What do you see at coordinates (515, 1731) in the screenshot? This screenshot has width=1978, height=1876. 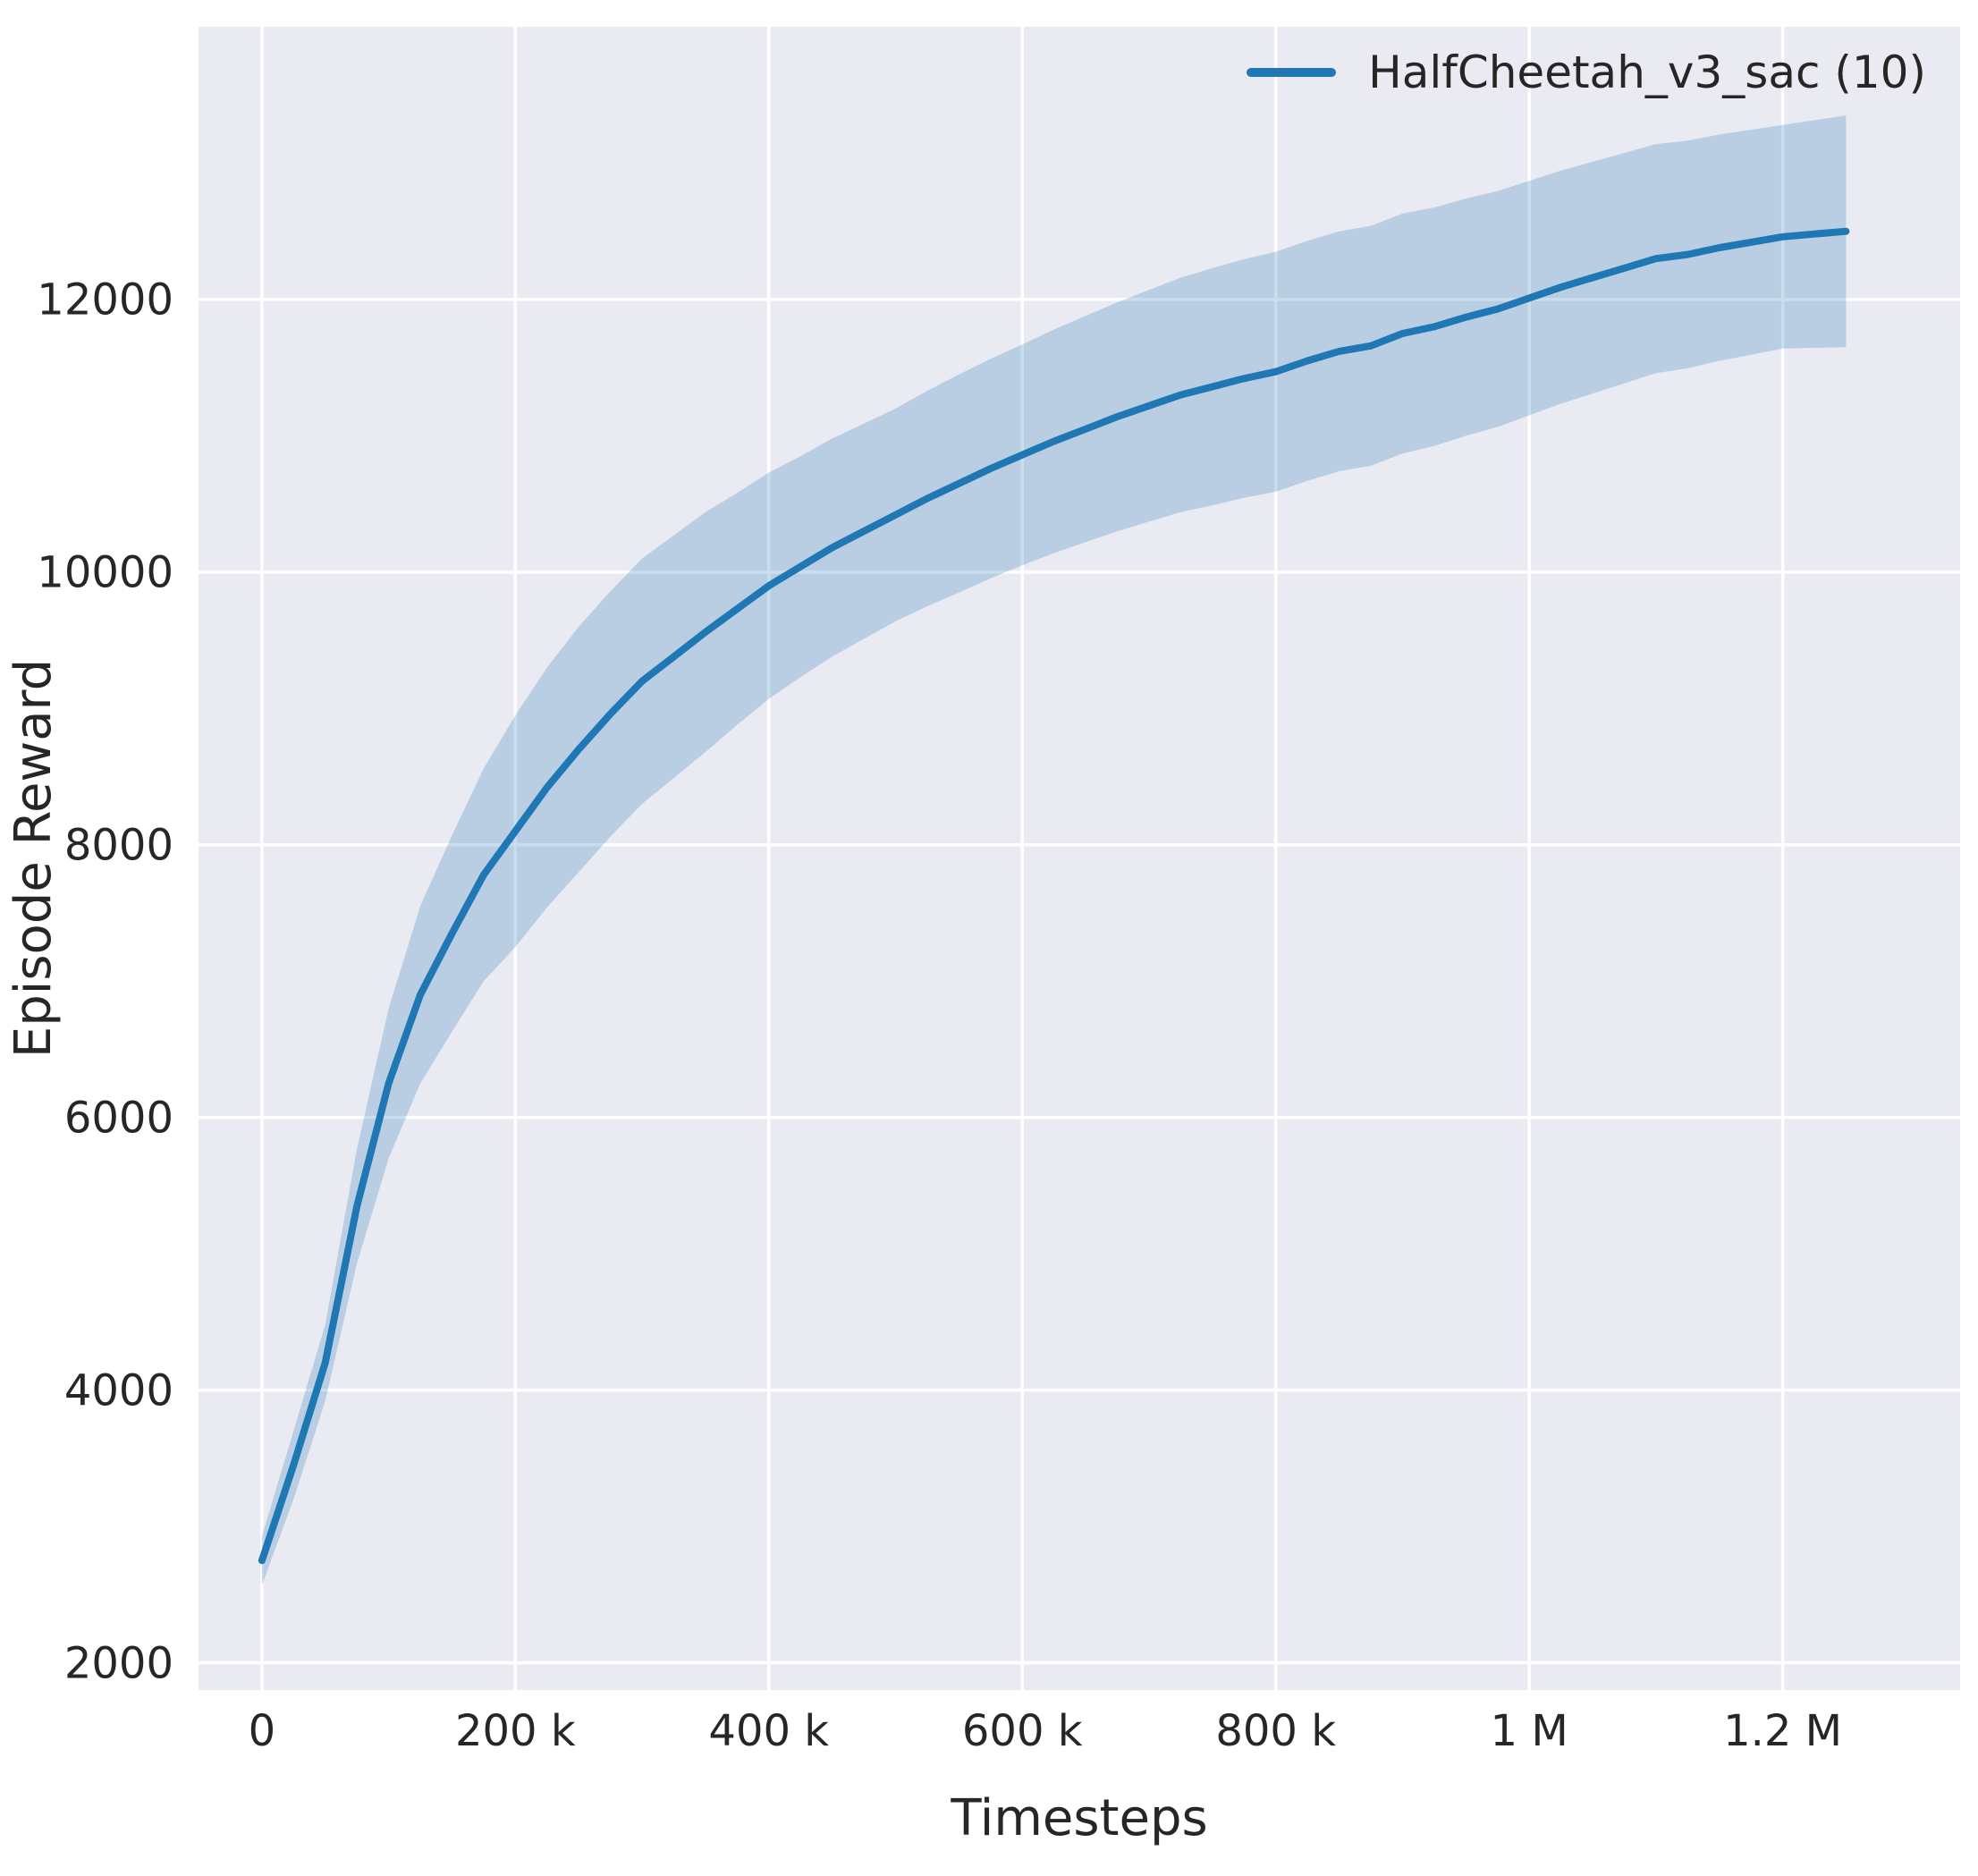 I see `x-tick-label: 200 k` at bounding box center [515, 1731].